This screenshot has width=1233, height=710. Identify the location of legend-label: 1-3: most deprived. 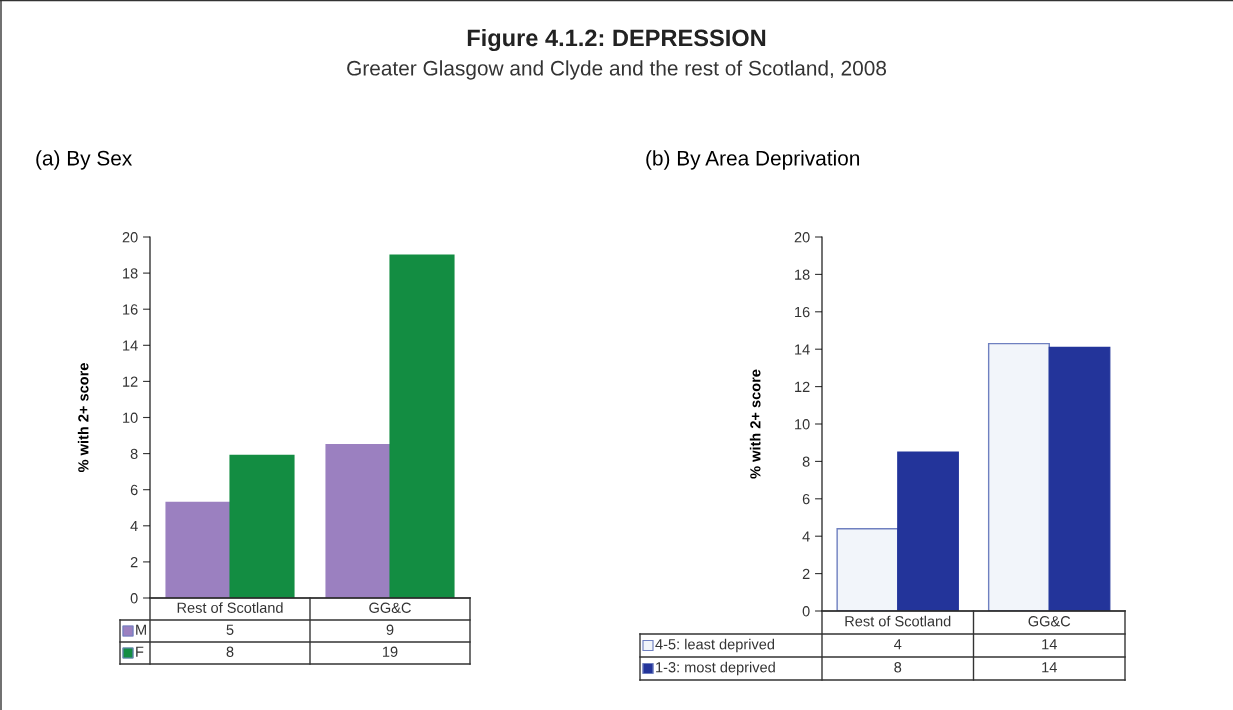
(715, 668).